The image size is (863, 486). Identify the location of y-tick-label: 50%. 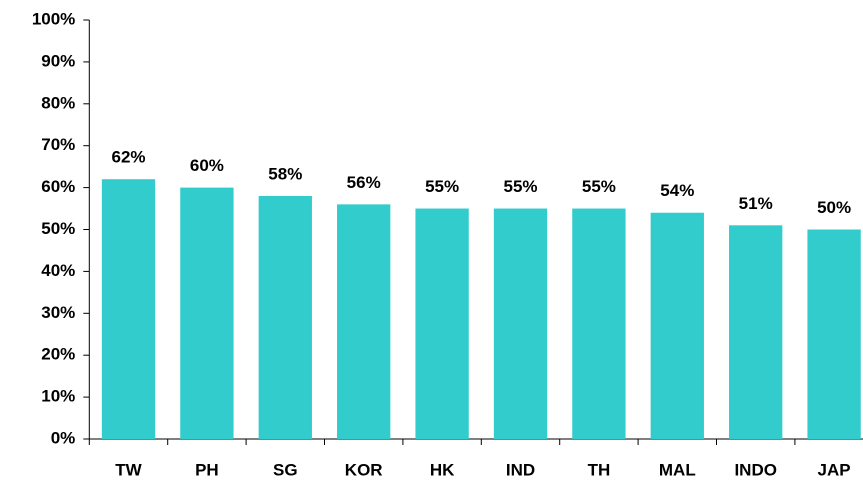
(58, 228).